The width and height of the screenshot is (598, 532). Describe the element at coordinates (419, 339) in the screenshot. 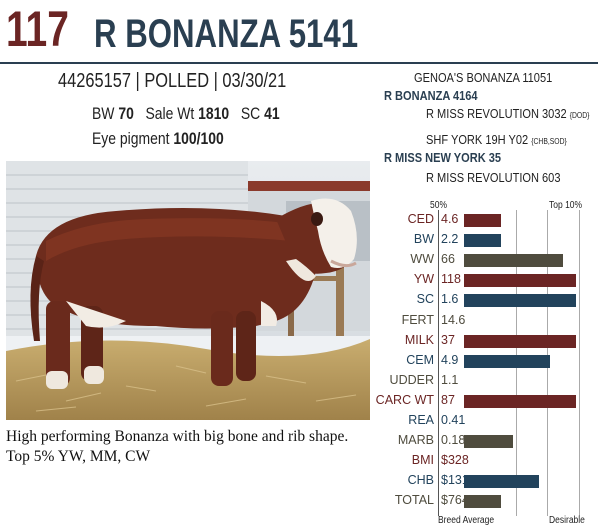

I see `epd-label: MILK` at that location.